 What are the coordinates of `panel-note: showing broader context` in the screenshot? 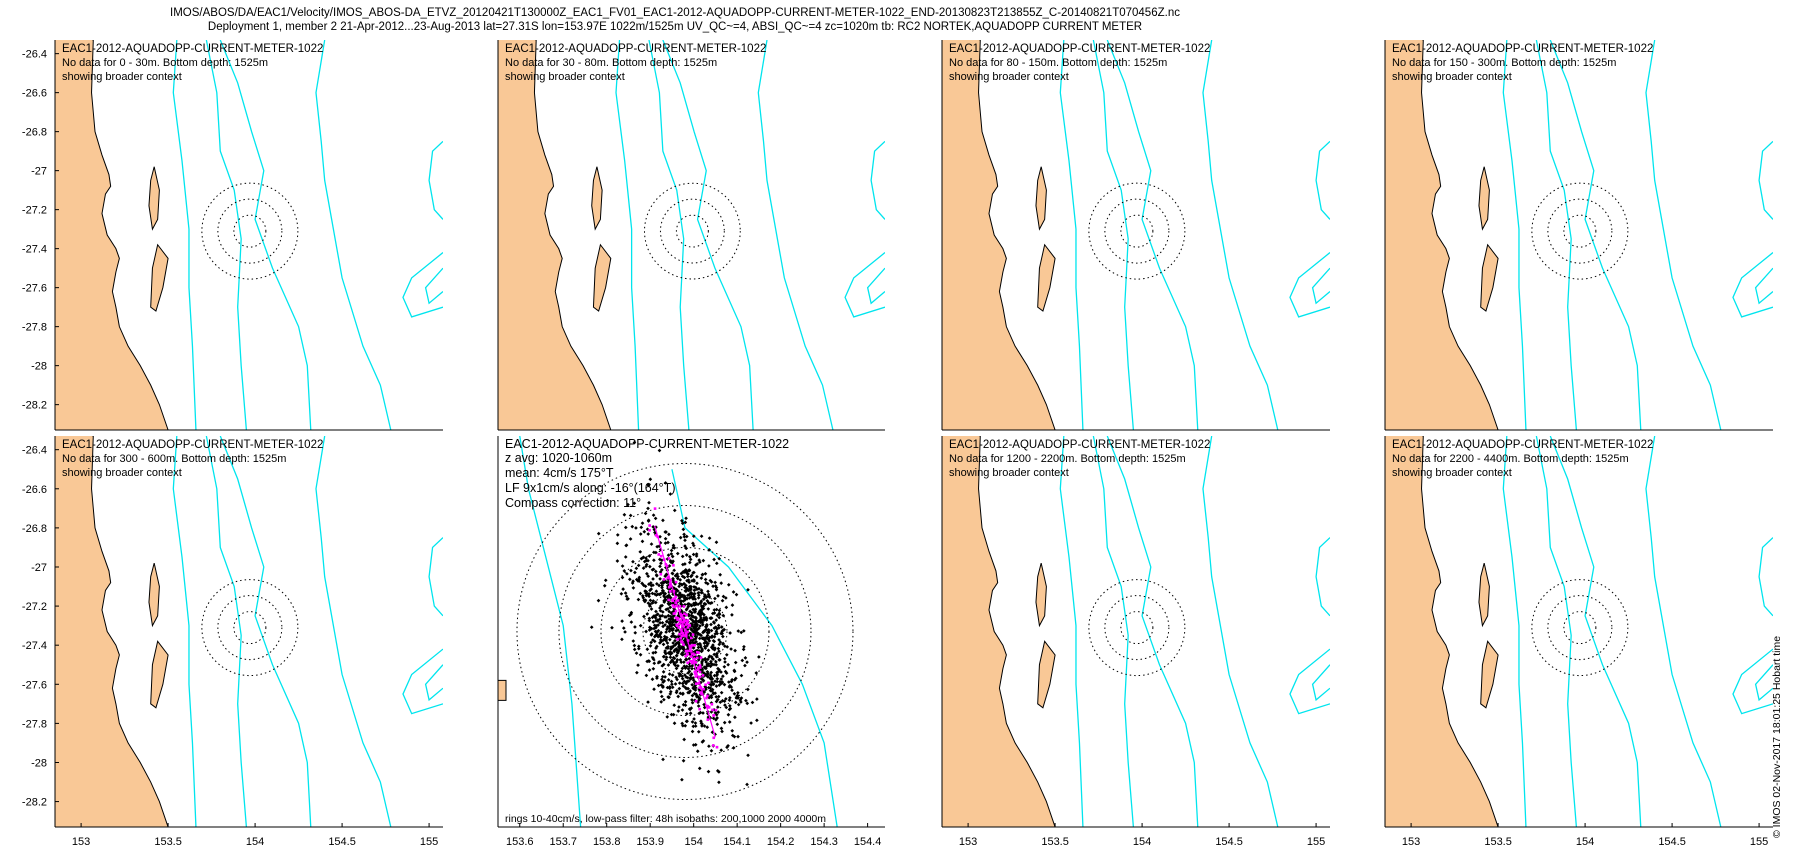 It's located at (122, 473).